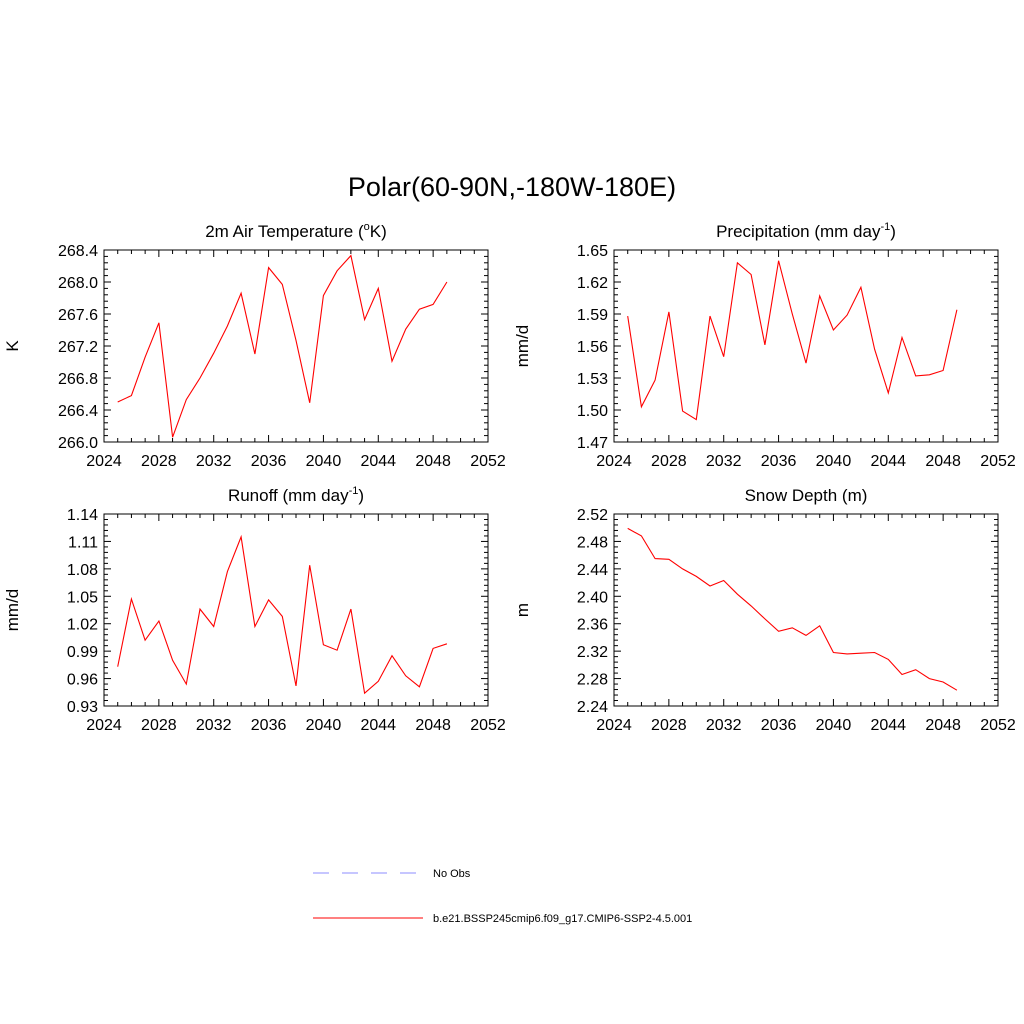  Describe the element at coordinates (592, 515) in the screenshot. I see `snow-ytick-label: 2.52` at that location.